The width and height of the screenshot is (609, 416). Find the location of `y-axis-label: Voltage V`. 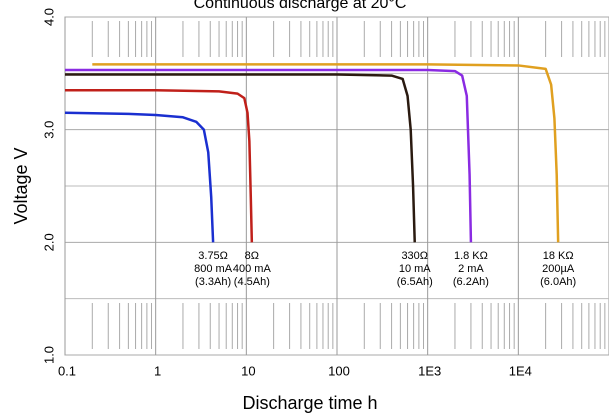

y-axis-label: Voltage V is located at coordinates (21, 185).